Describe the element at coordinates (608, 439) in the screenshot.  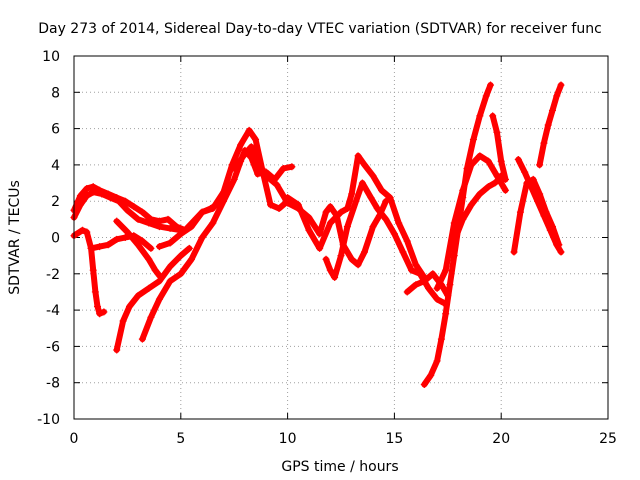
I see `x-tick-label: 25` at that location.